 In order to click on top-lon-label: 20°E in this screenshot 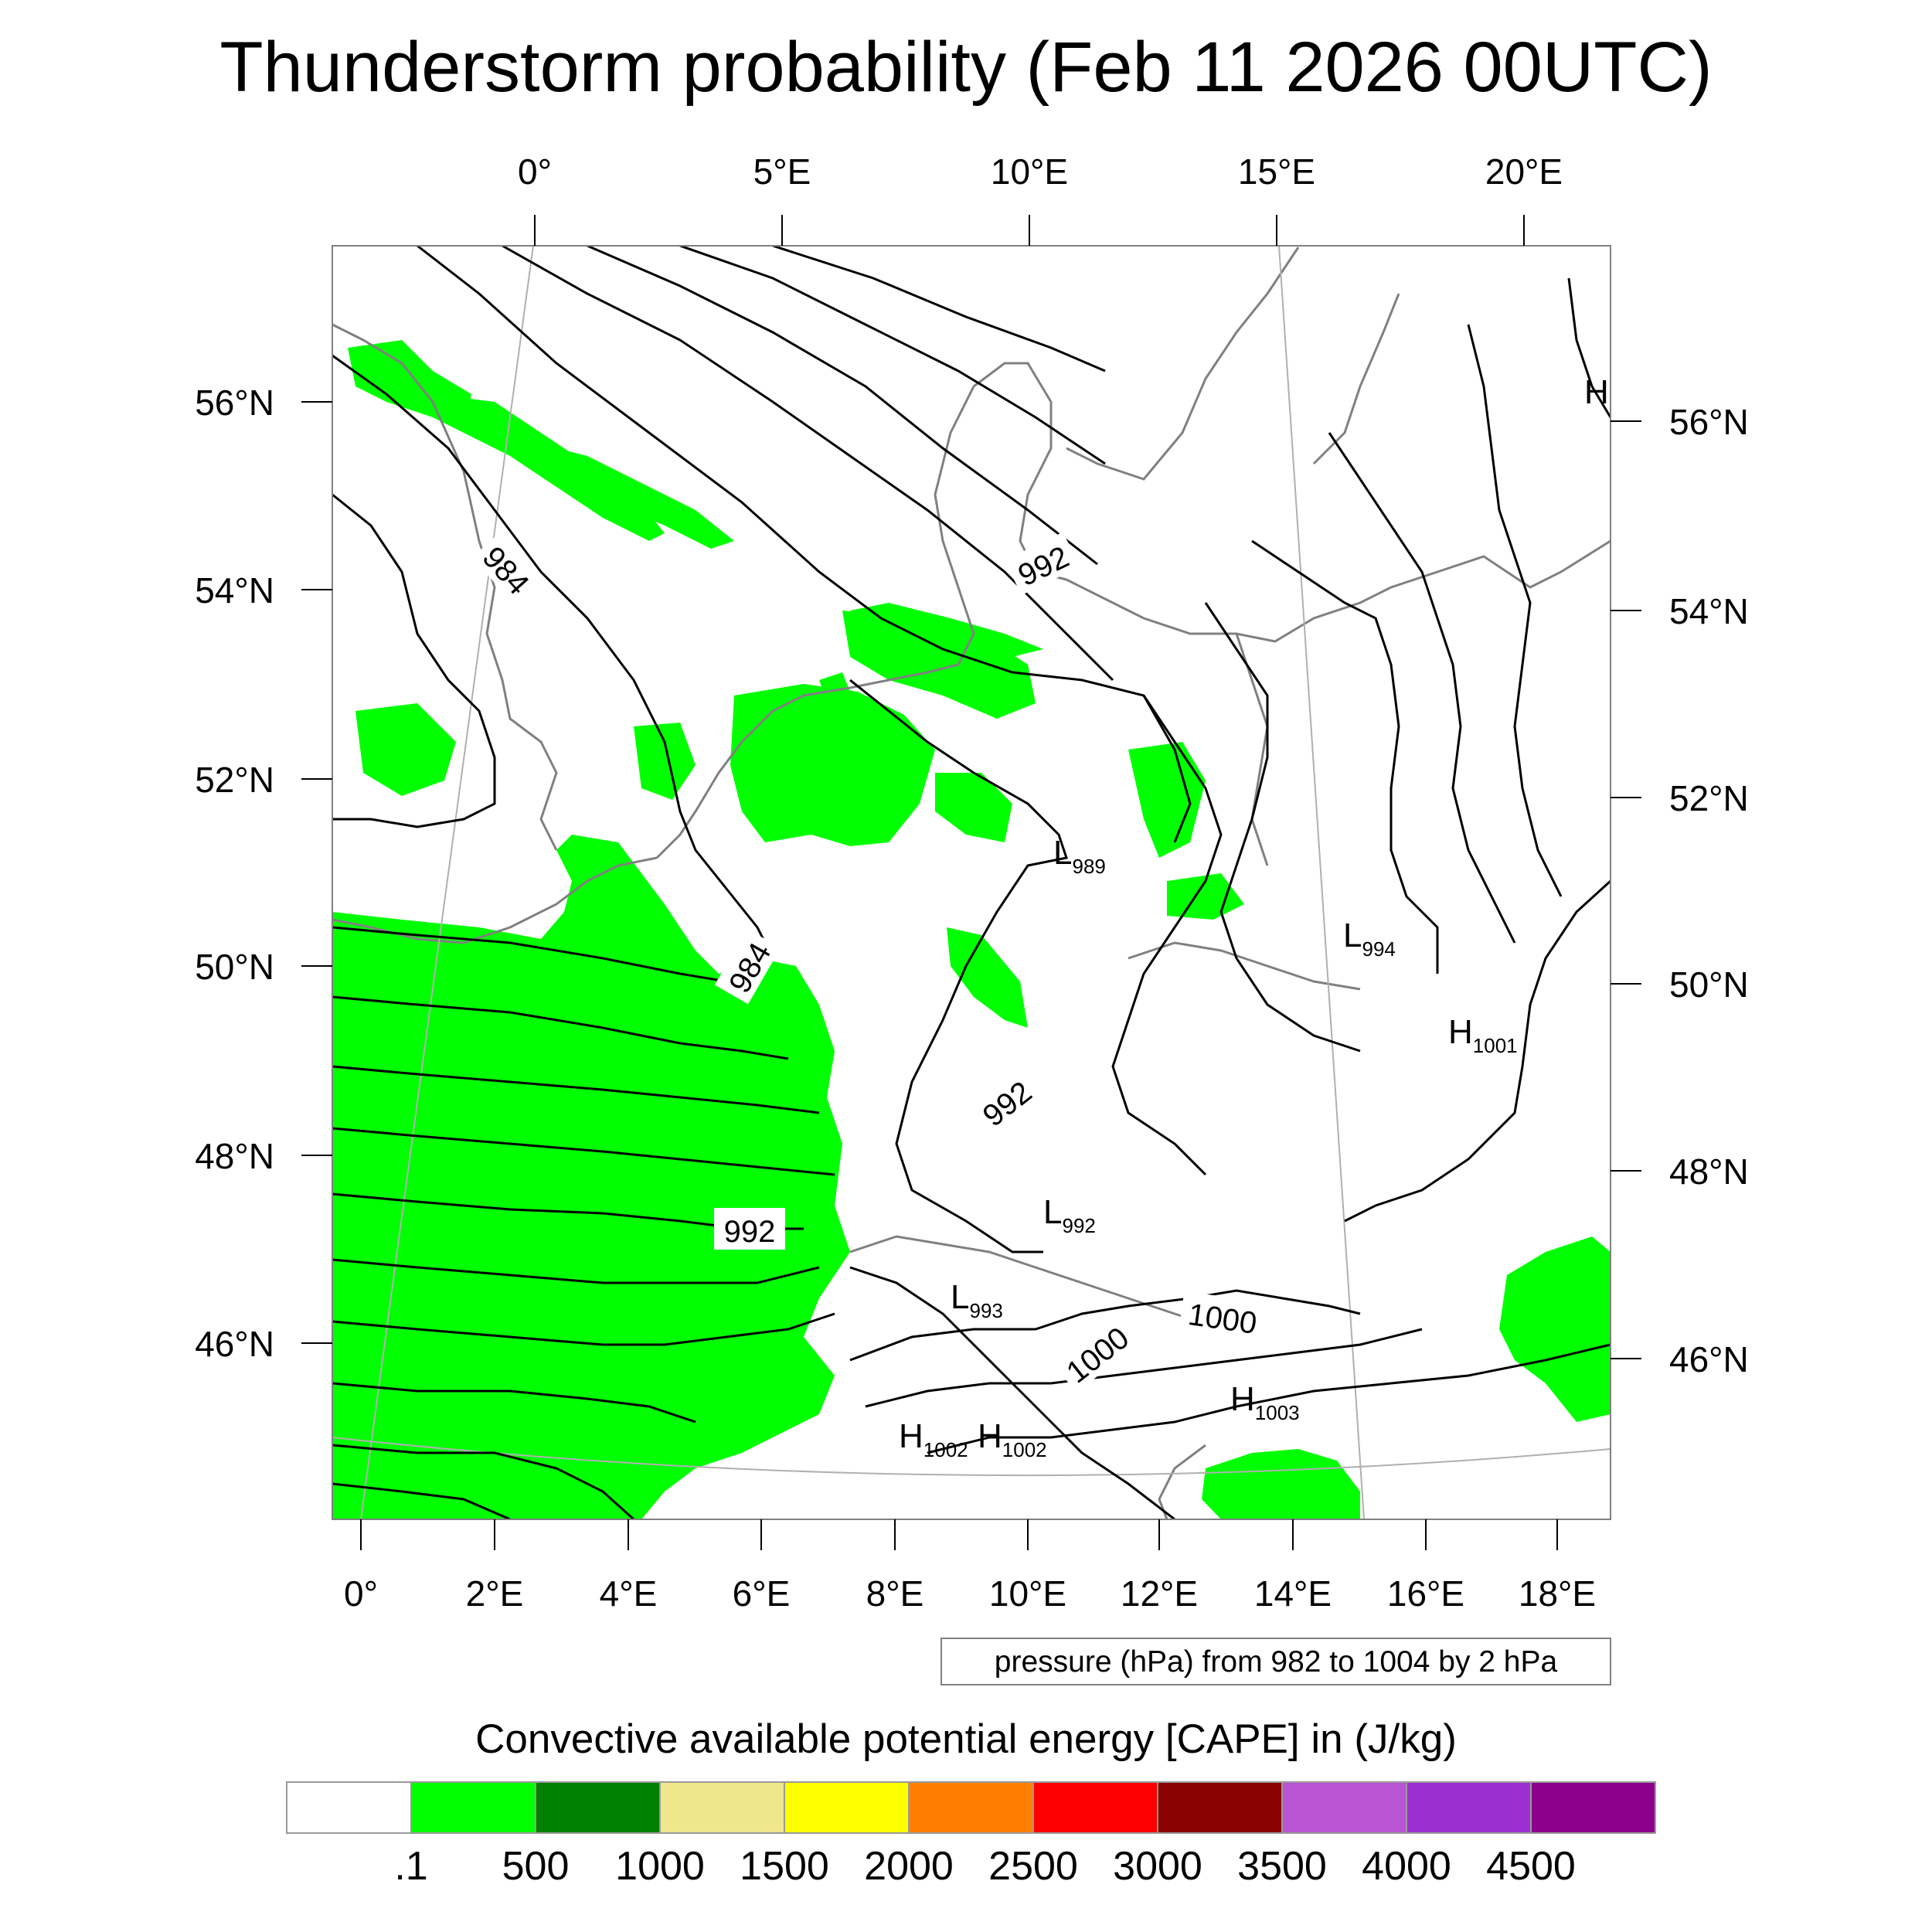, I will do `click(1524, 171)`.